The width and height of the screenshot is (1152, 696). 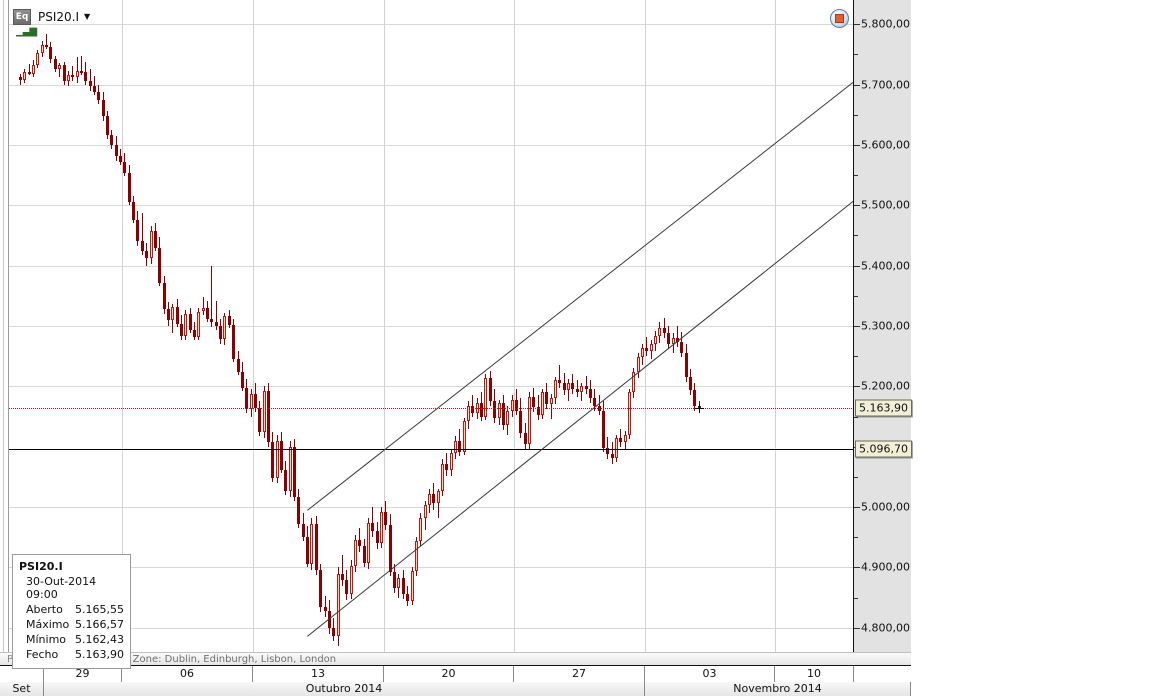 What do you see at coordinates (885, 85) in the screenshot?
I see `price-tick-label: 5.700,00` at bounding box center [885, 85].